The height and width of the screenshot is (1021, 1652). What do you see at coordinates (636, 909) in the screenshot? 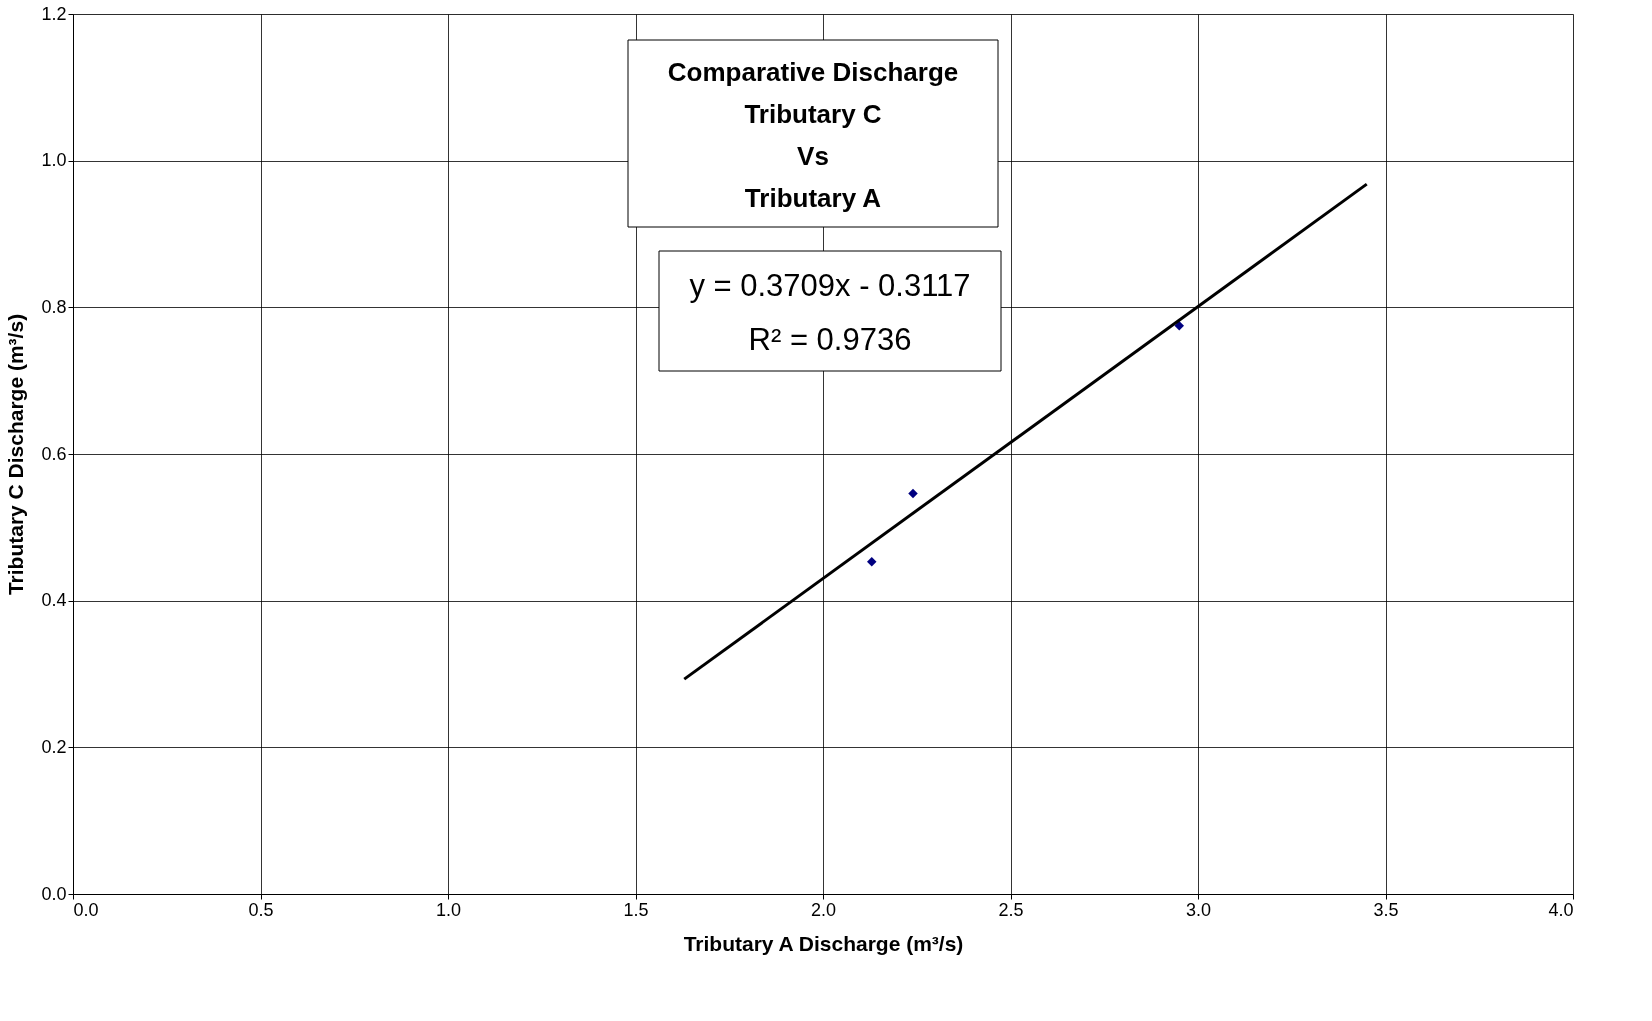
I see `x-tick-label: 1.5` at bounding box center [636, 909].